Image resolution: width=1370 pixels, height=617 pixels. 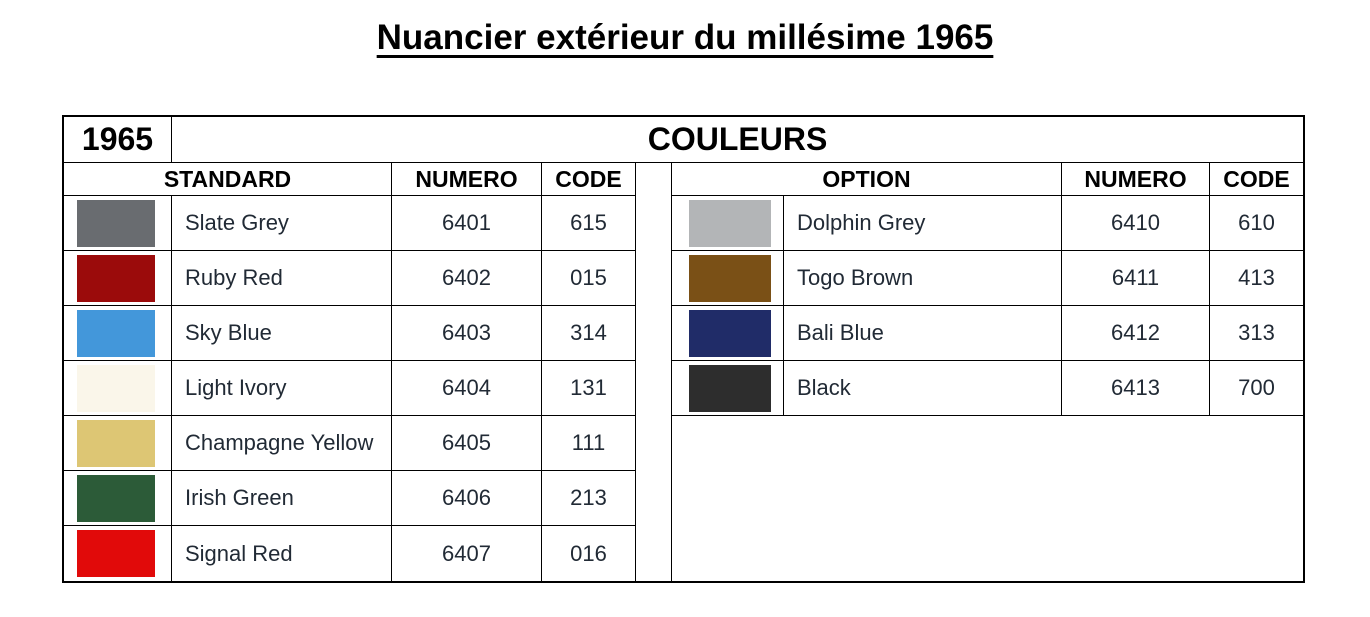 What do you see at coordinates (685, 37) in the screenshot?
I see `page-title: Nuancier extérieur du millésime 1965` at bounding box center [685, 37].